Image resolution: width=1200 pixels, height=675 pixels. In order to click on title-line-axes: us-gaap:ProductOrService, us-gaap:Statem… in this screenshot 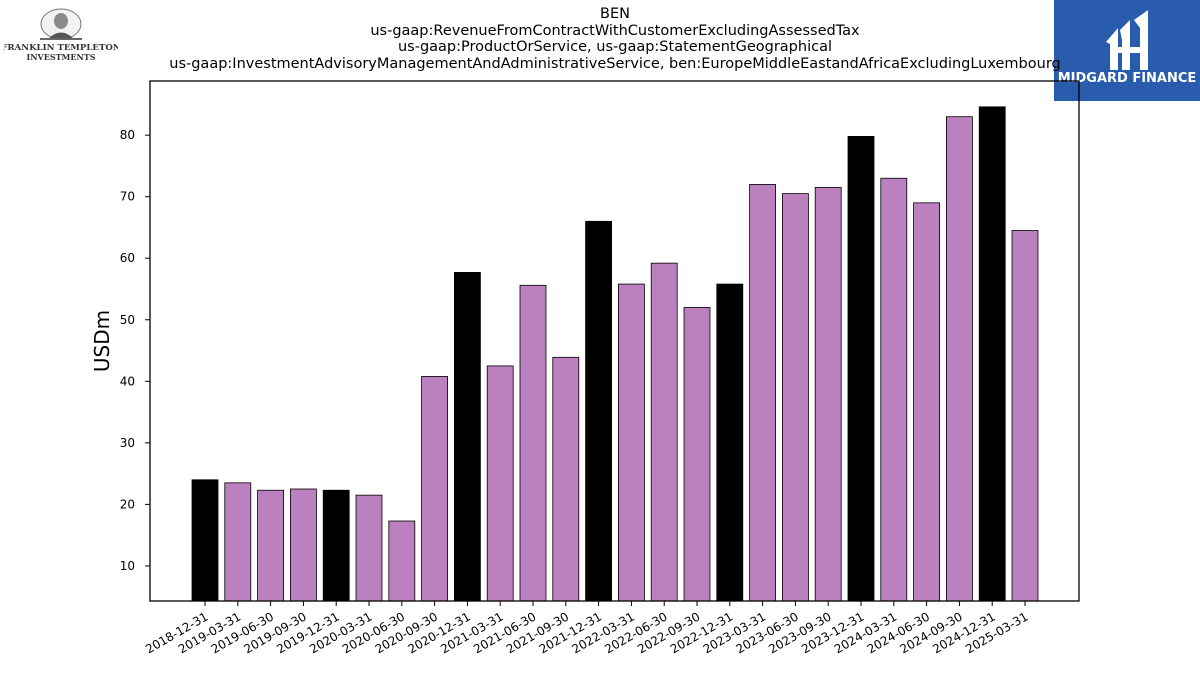, I will do `click(614, 47)`.